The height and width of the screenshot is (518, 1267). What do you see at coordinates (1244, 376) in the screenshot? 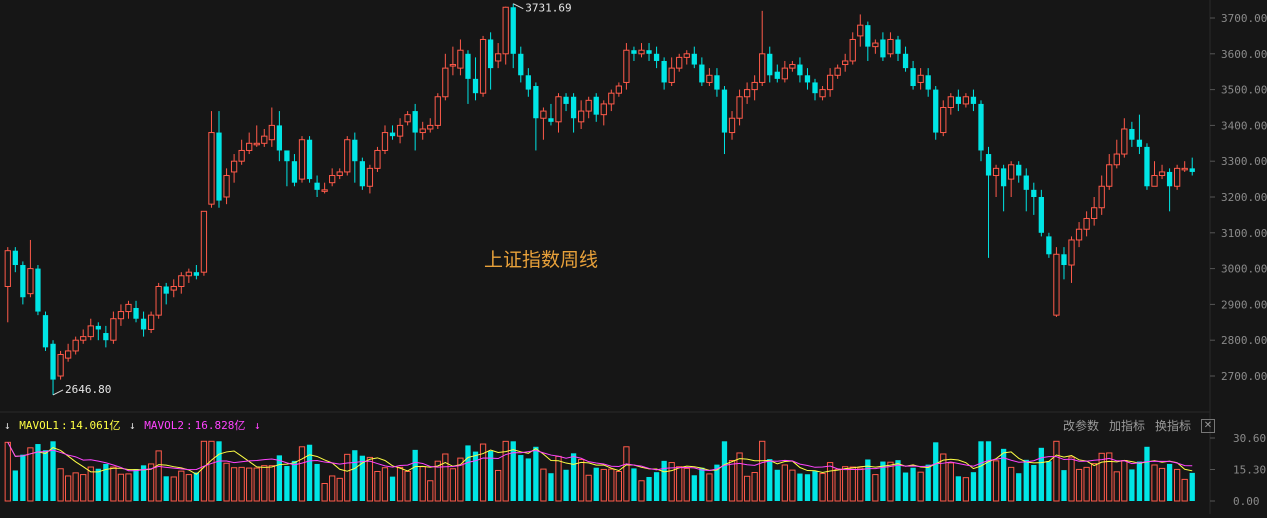
I see `price-tick-label: 2700.00` at bounding box center [1244, 376].